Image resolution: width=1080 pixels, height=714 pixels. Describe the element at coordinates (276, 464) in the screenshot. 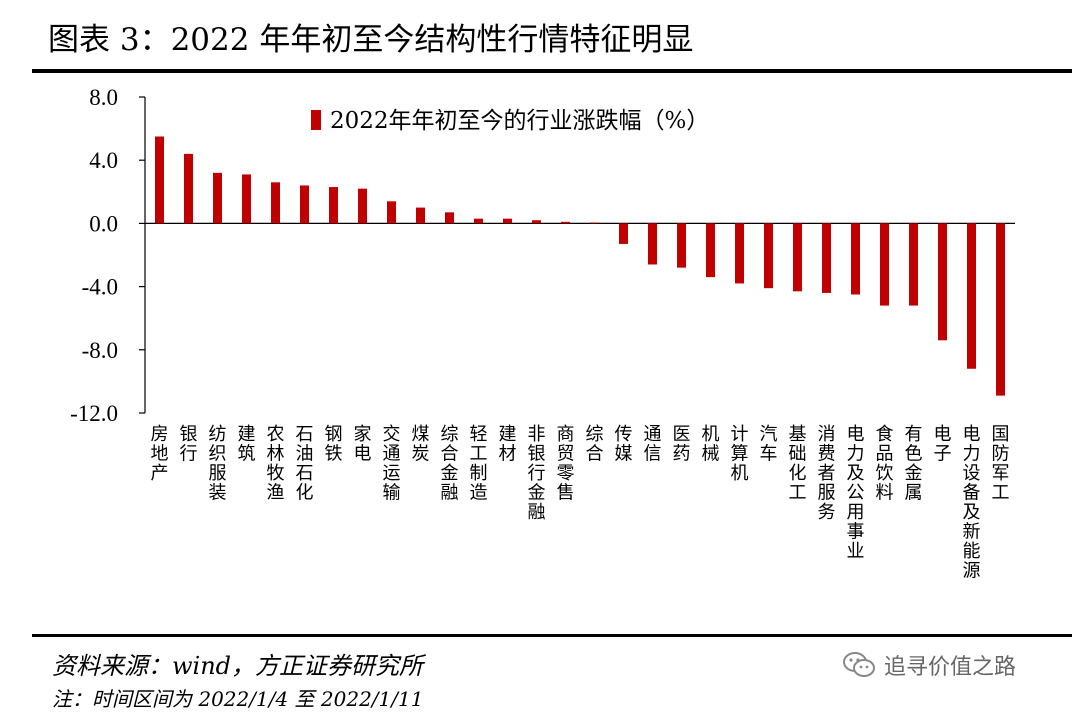

I see `x-tick-label: 农林牧渔` at that location.